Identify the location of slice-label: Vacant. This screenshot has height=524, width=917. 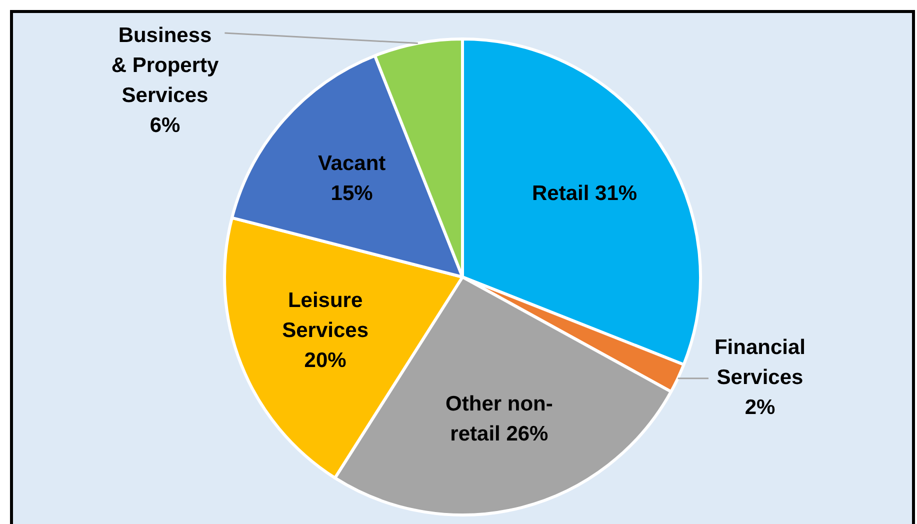
(352, 164).